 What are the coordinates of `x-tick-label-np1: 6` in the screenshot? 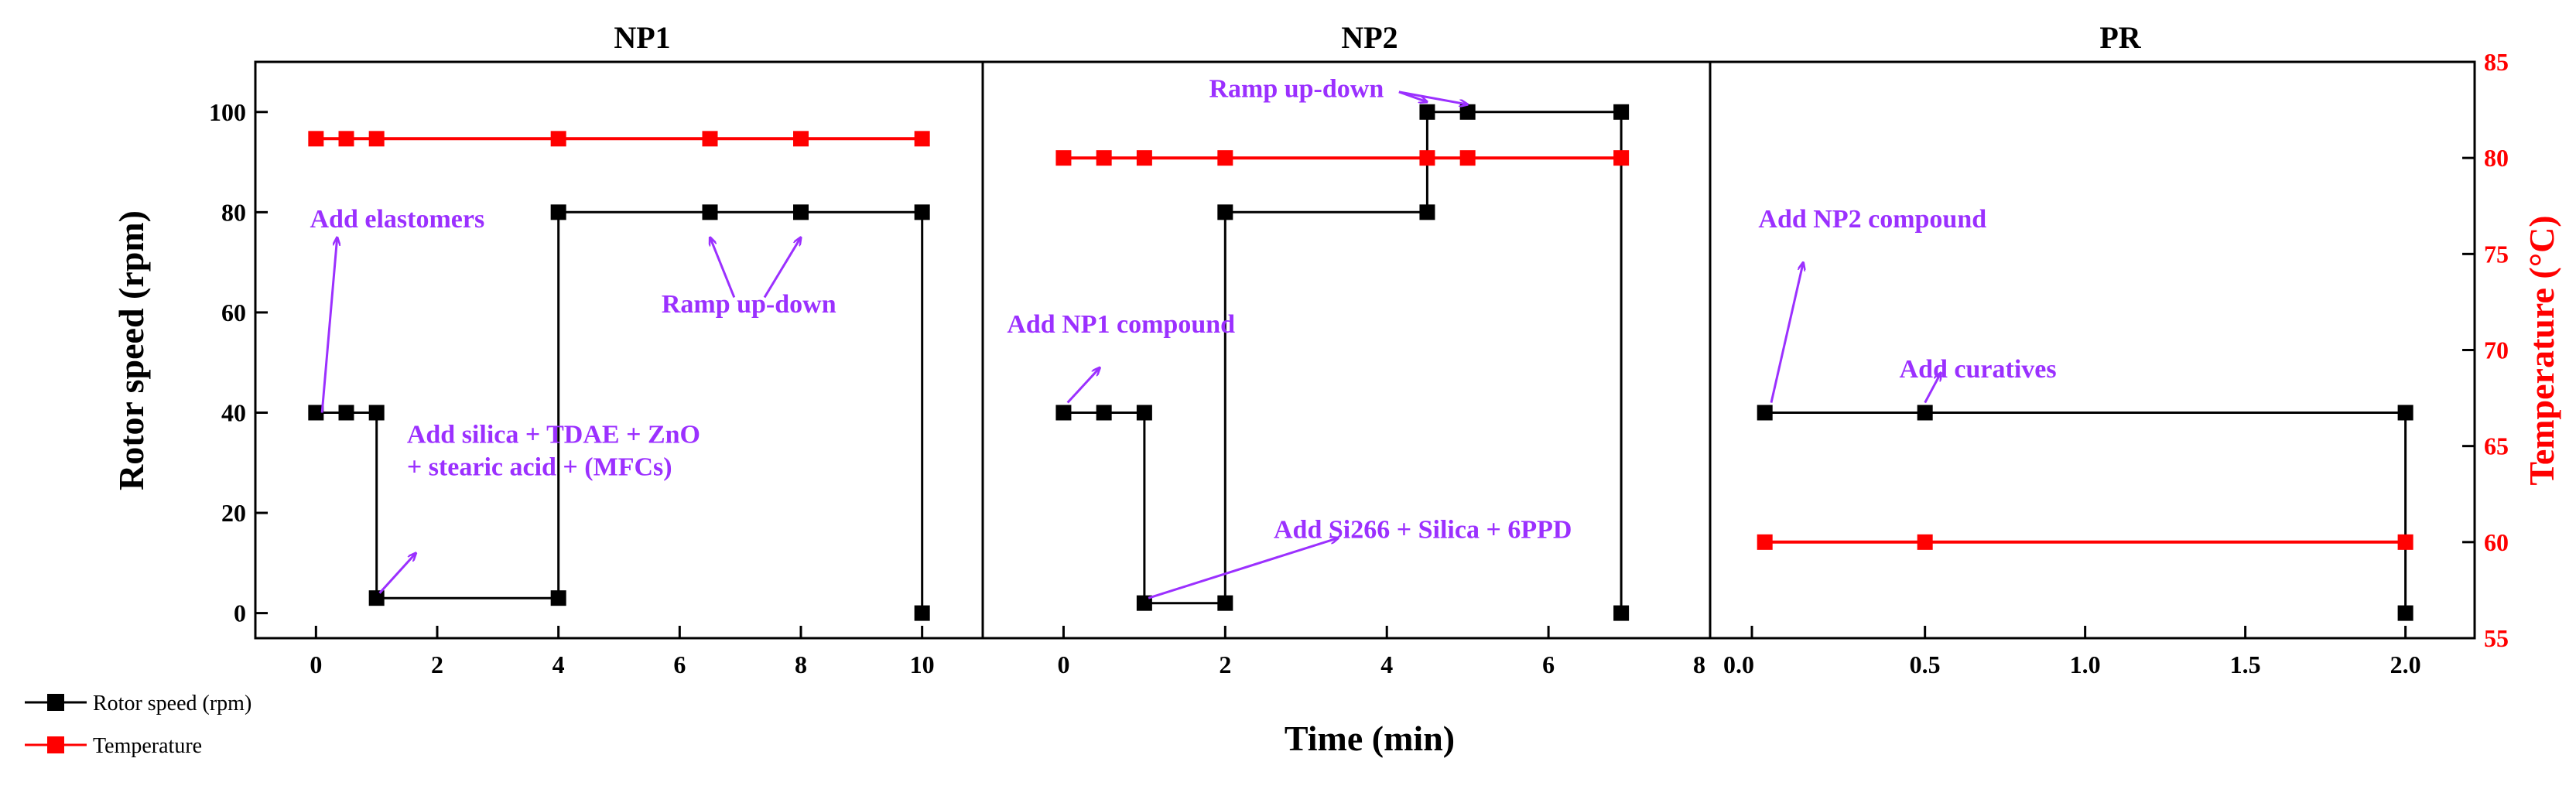 It's located at (680, 664).